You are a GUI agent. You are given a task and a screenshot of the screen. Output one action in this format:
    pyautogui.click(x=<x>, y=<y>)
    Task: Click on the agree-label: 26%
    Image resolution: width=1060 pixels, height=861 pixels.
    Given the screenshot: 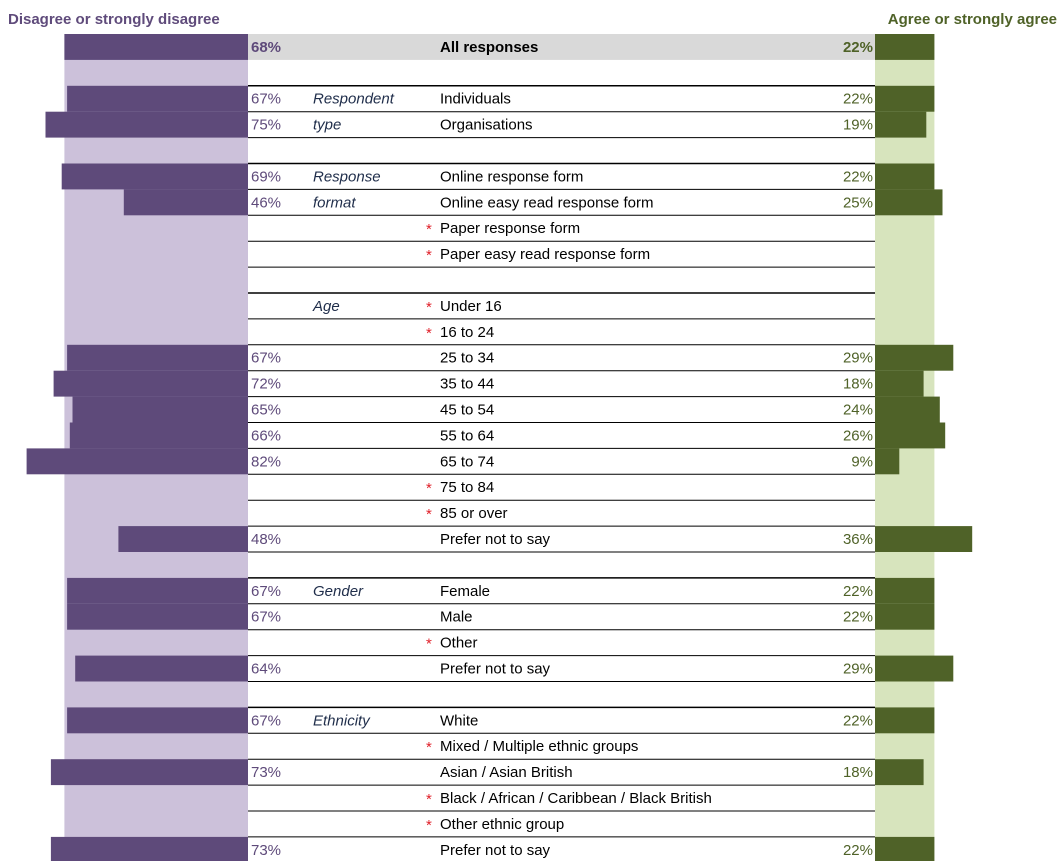 What is the action you would take?
    pyautogui.click(x=858, y=435)
    